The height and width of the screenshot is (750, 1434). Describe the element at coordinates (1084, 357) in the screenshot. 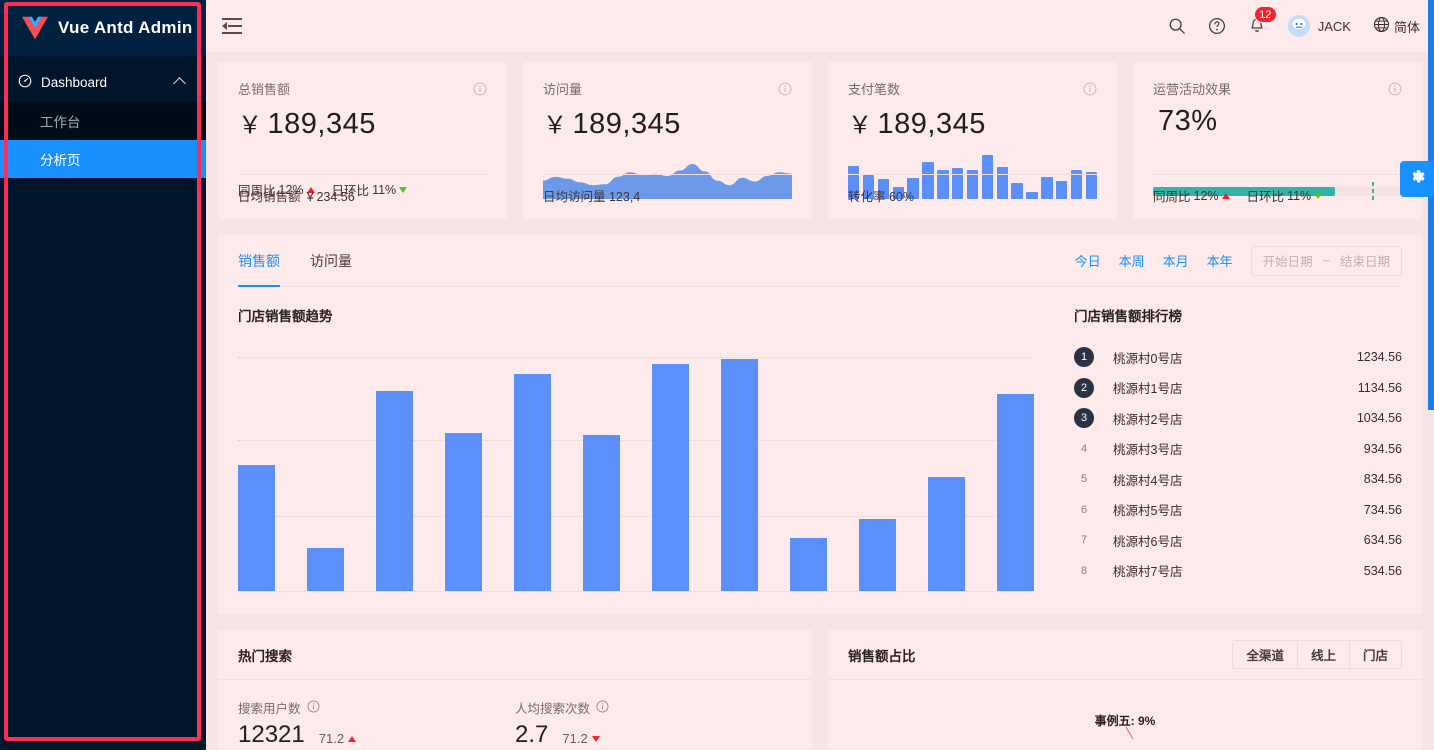

I see `rank-badge: 1` at that location.